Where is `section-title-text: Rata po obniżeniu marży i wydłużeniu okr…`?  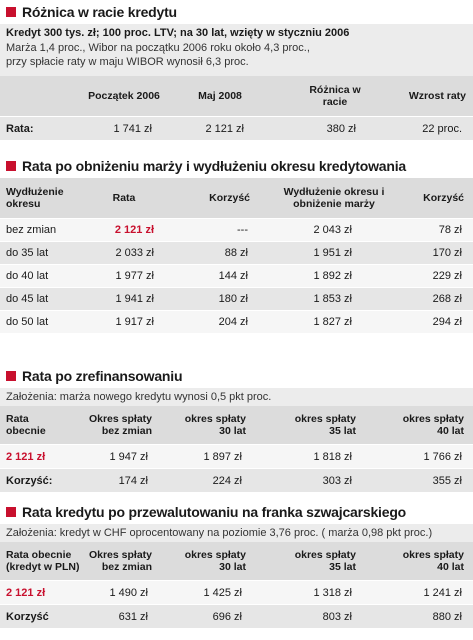 section-title-text: Rata po obniżeniu marży i wydłużeniu okr… is located at coordinates (214, 166).